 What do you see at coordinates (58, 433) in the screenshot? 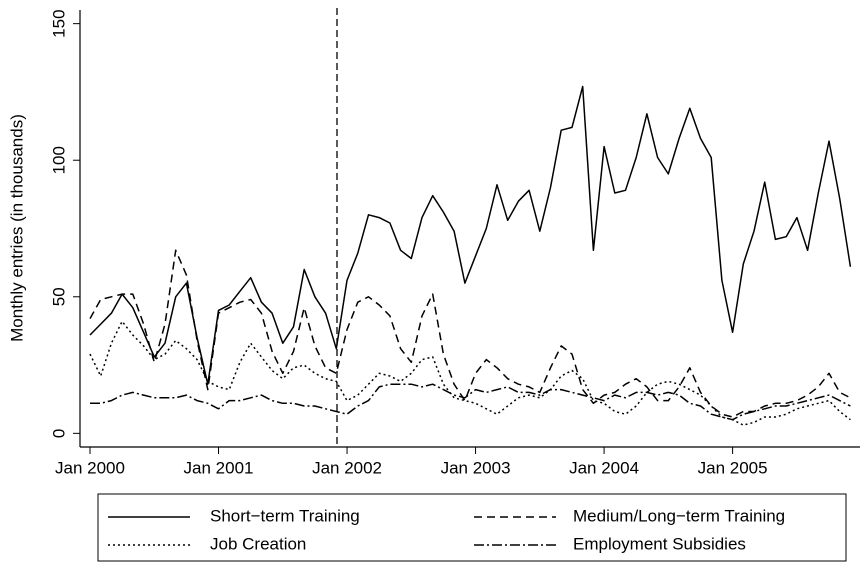
I see `y-tick-label: 0` at bounding box center [58, 433].